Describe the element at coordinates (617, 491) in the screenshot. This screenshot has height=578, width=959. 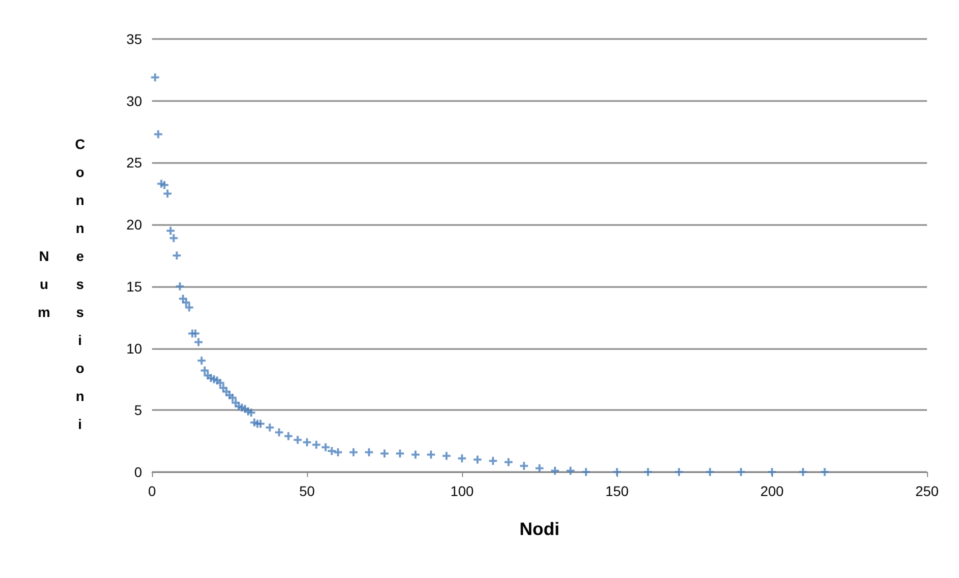
I see `x-tick-label: 150` at that location.